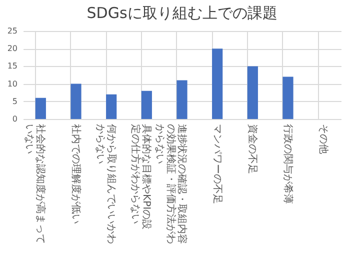 The image size is (362, 261). Describe the element at coordinates (323, 139) in the screenshot. I see `x-tick-label: その他` at that location.